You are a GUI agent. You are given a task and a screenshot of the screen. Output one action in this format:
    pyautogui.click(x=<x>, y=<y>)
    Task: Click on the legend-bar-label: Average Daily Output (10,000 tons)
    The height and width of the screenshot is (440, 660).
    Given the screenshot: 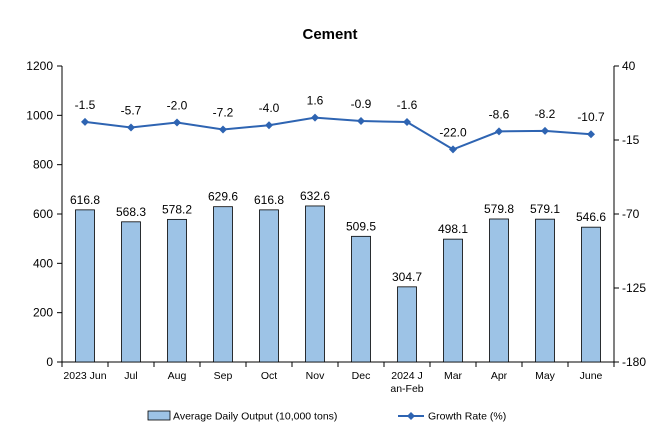 What is the action you would take?
    pyautogui.click(x=255, y=417)
    